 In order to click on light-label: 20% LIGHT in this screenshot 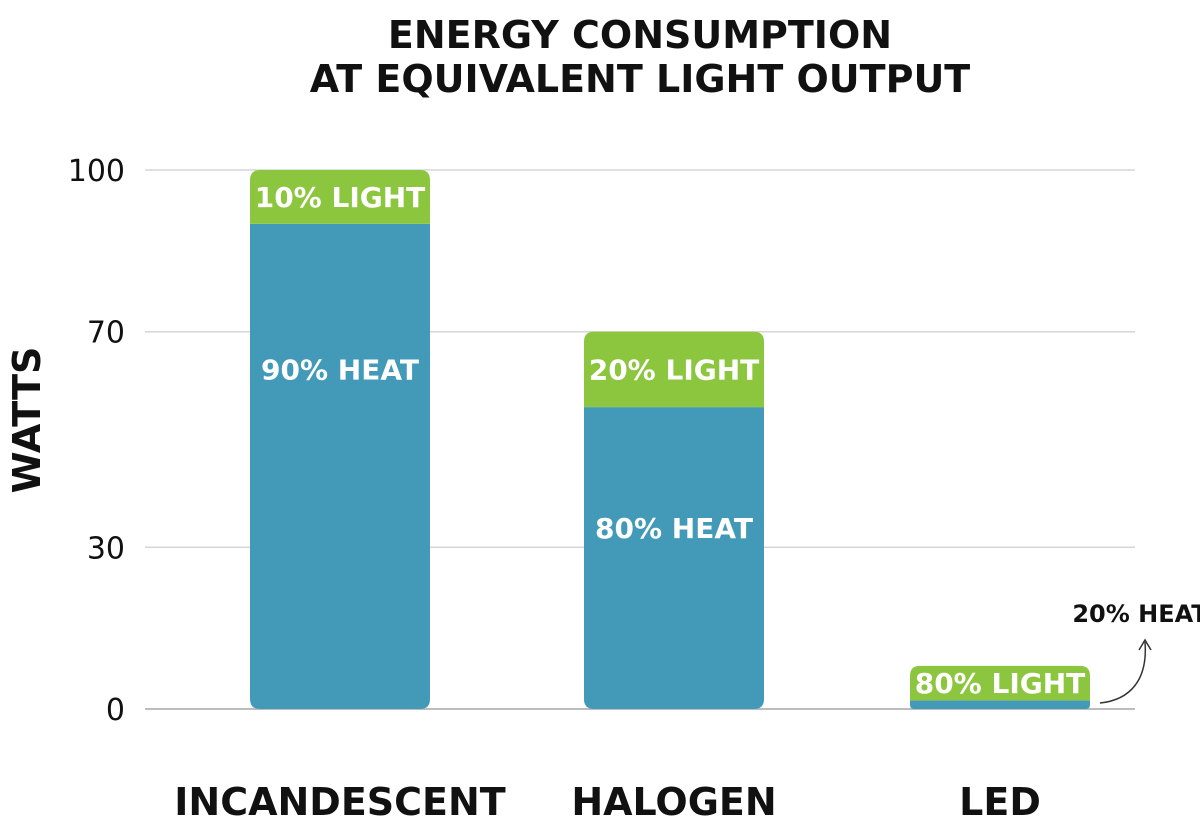, I will do `click(674, 369)`.